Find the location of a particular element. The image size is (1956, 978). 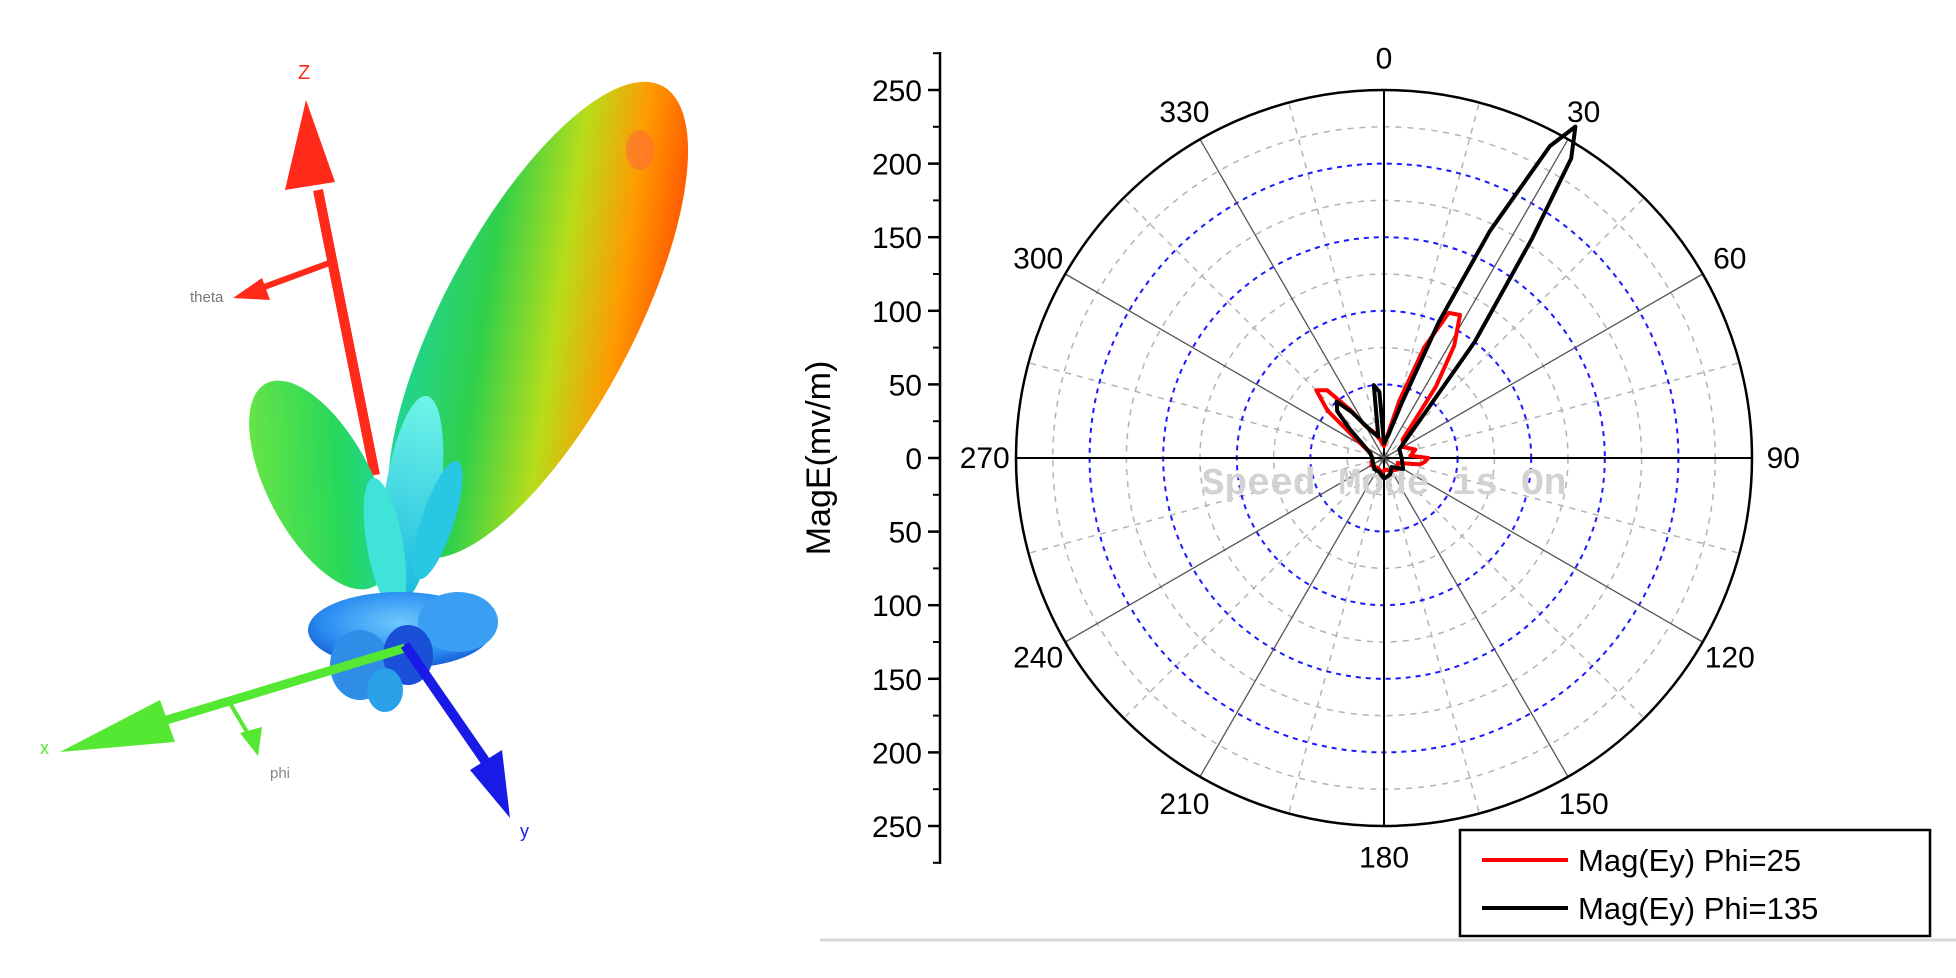

legend: Mag(Ey) Phi=25 Mag(Ey) Phi=135 is located at coordinates (1695, 883).